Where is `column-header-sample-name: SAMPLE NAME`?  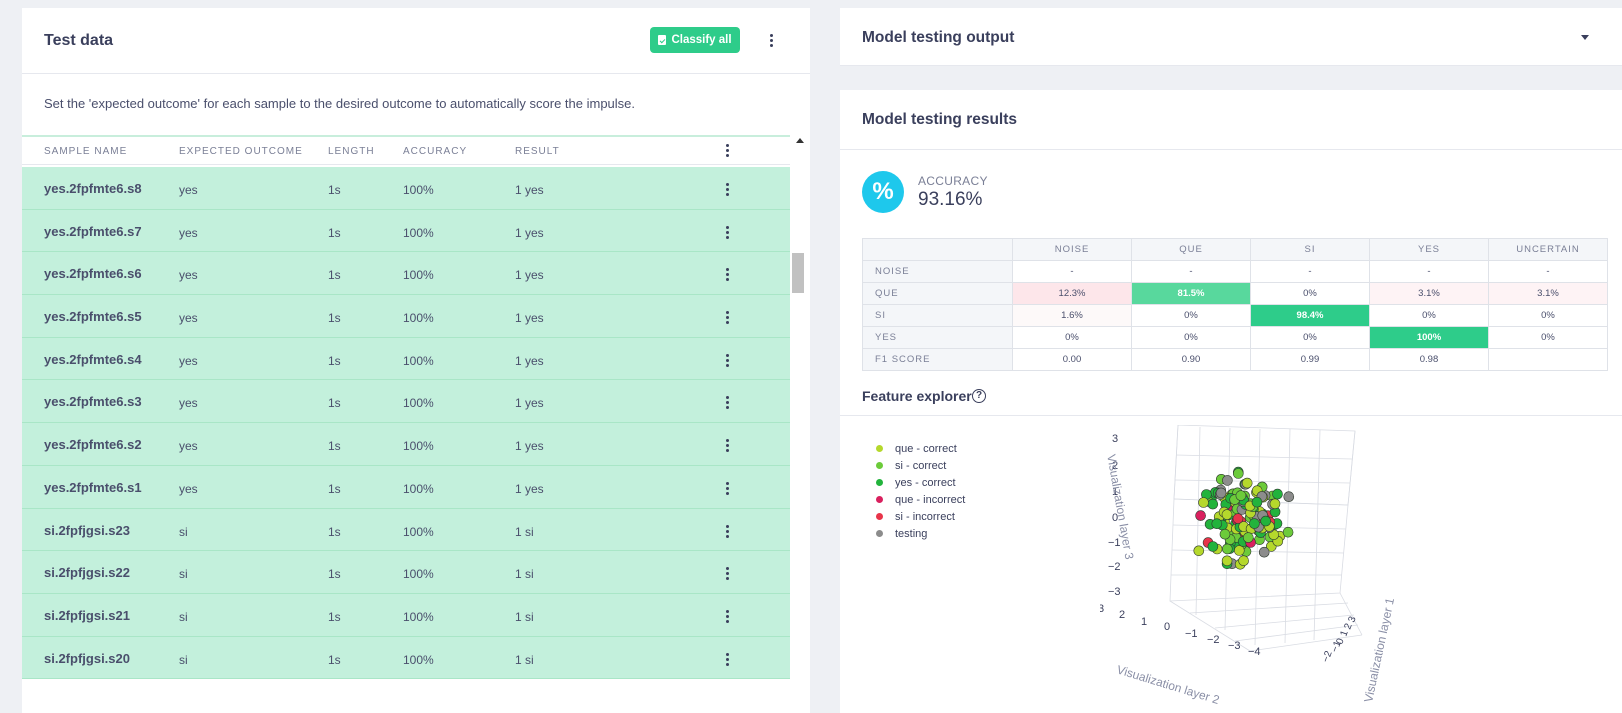
column-header-sample-name: SAMPLE NAME is located at coordinates (86, 151).